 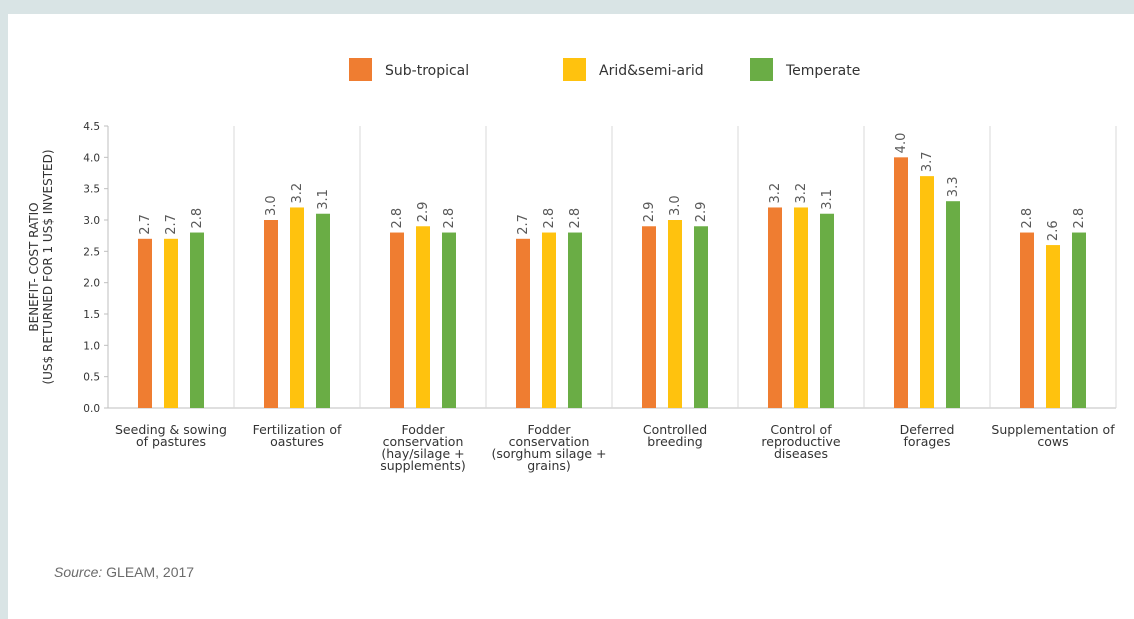 I want to click on data-label: 4.0, so click(x=901, y=143).